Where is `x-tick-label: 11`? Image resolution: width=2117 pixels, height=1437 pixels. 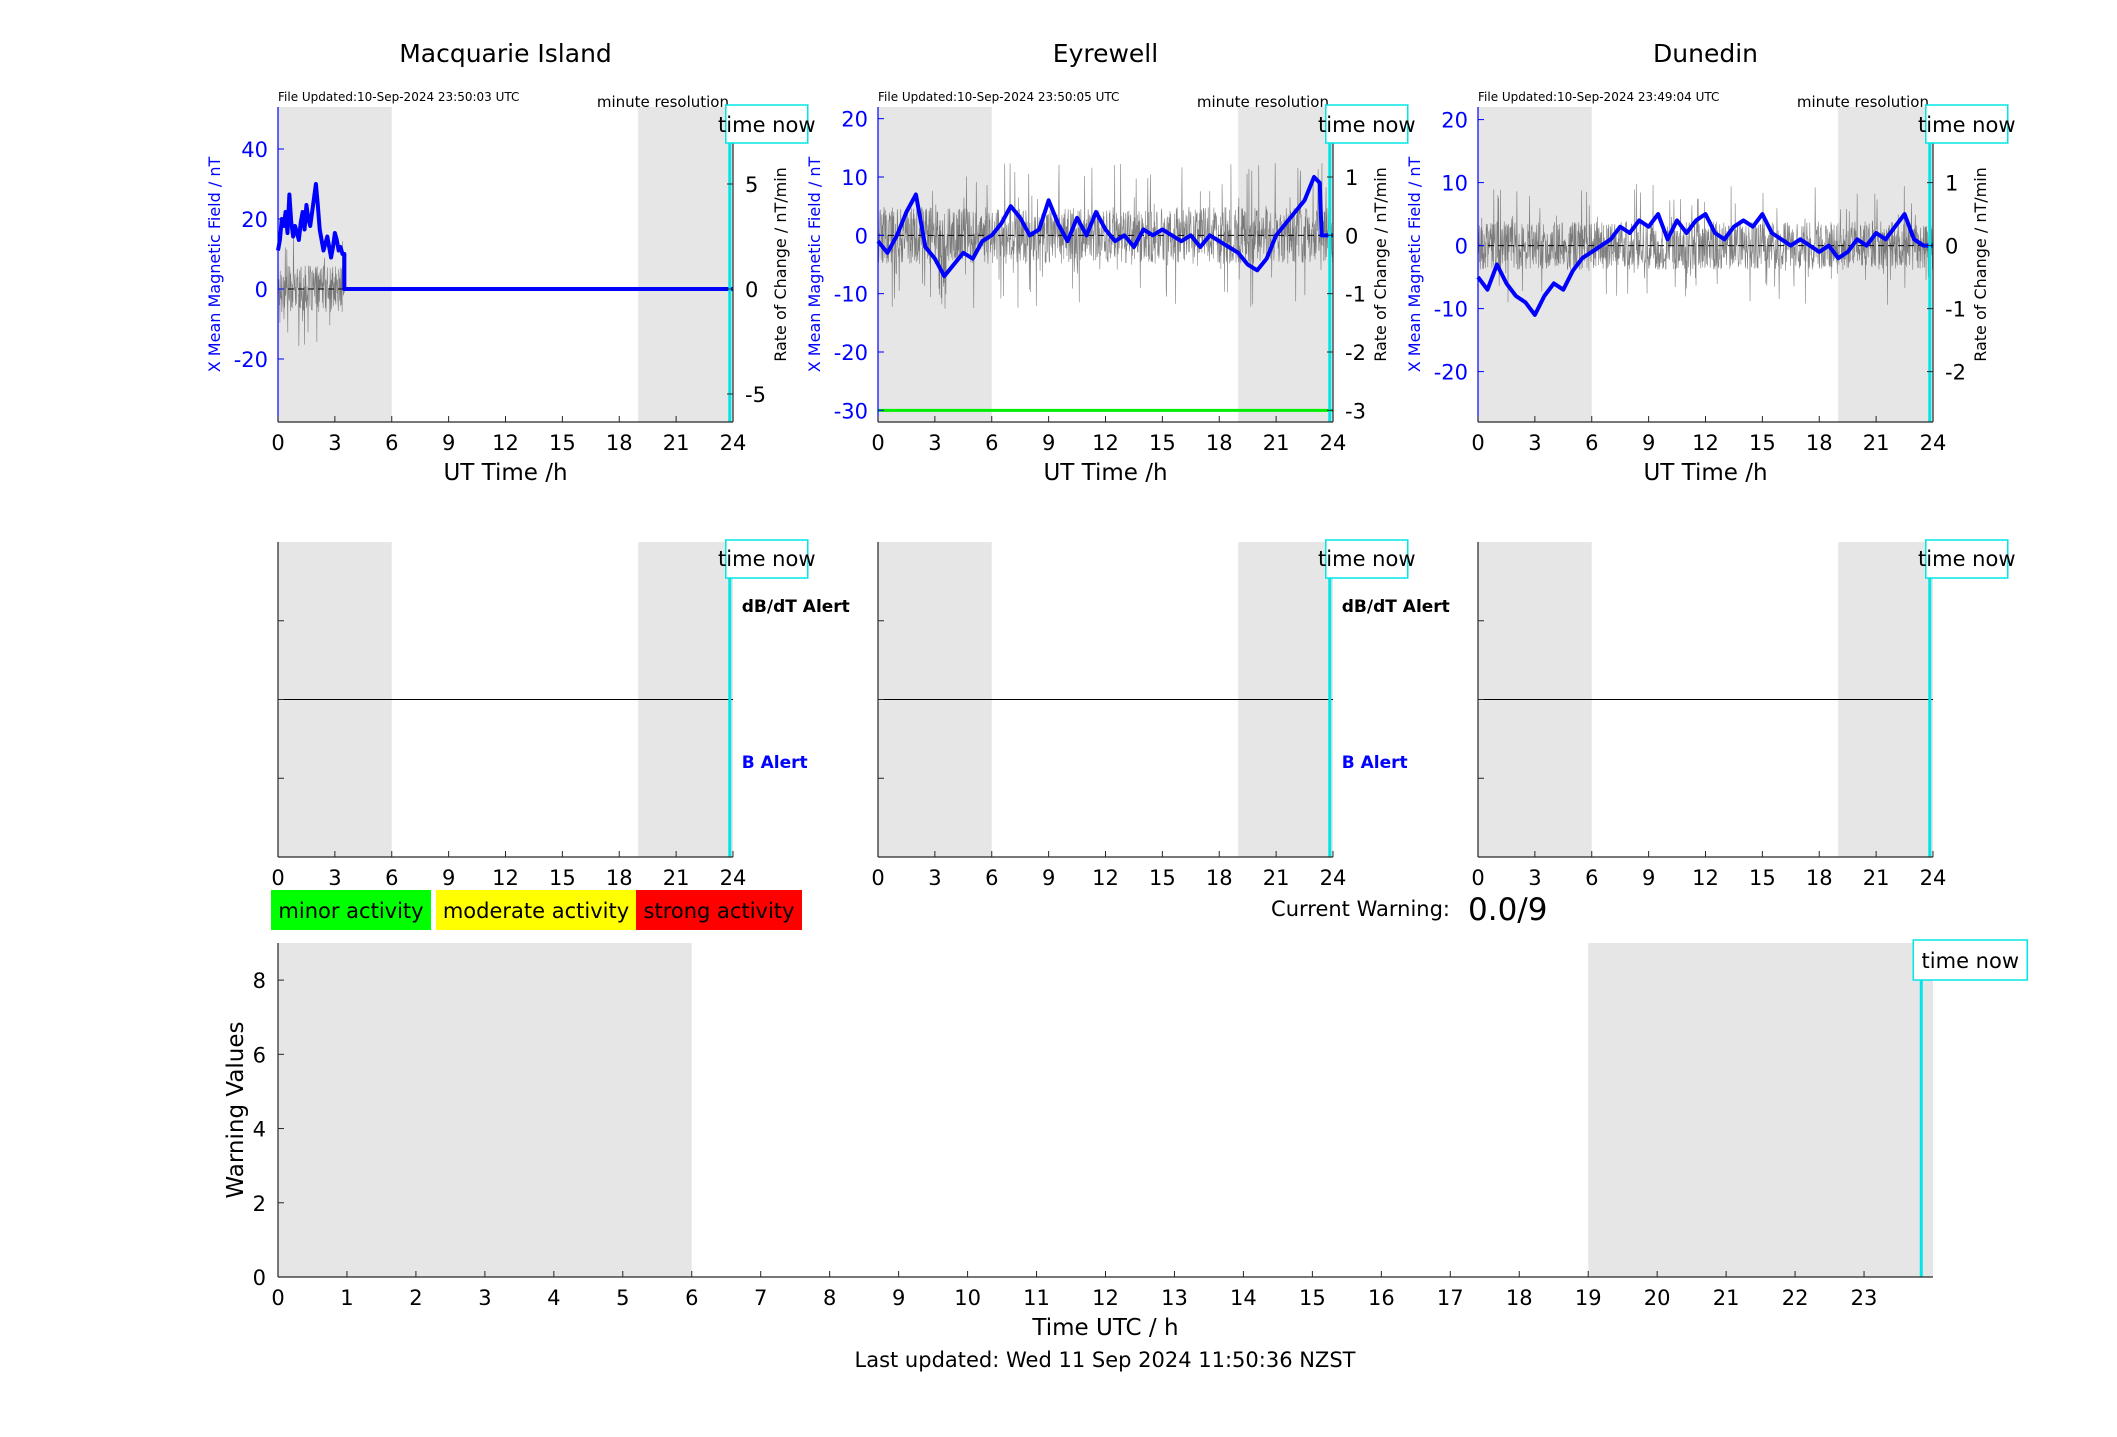
x-tick-label: 11 is located at coordinates (1036, 1298).